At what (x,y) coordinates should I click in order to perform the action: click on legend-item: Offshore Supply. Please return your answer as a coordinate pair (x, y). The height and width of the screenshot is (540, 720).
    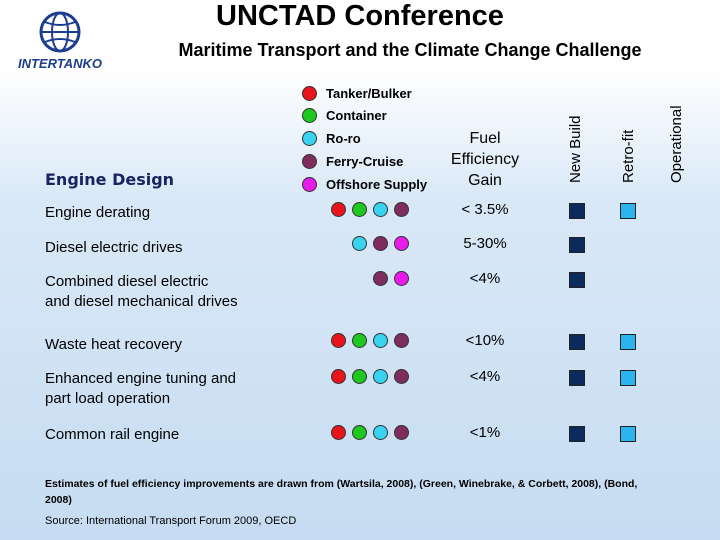
    Looking at the image, I should click on (364, 184).